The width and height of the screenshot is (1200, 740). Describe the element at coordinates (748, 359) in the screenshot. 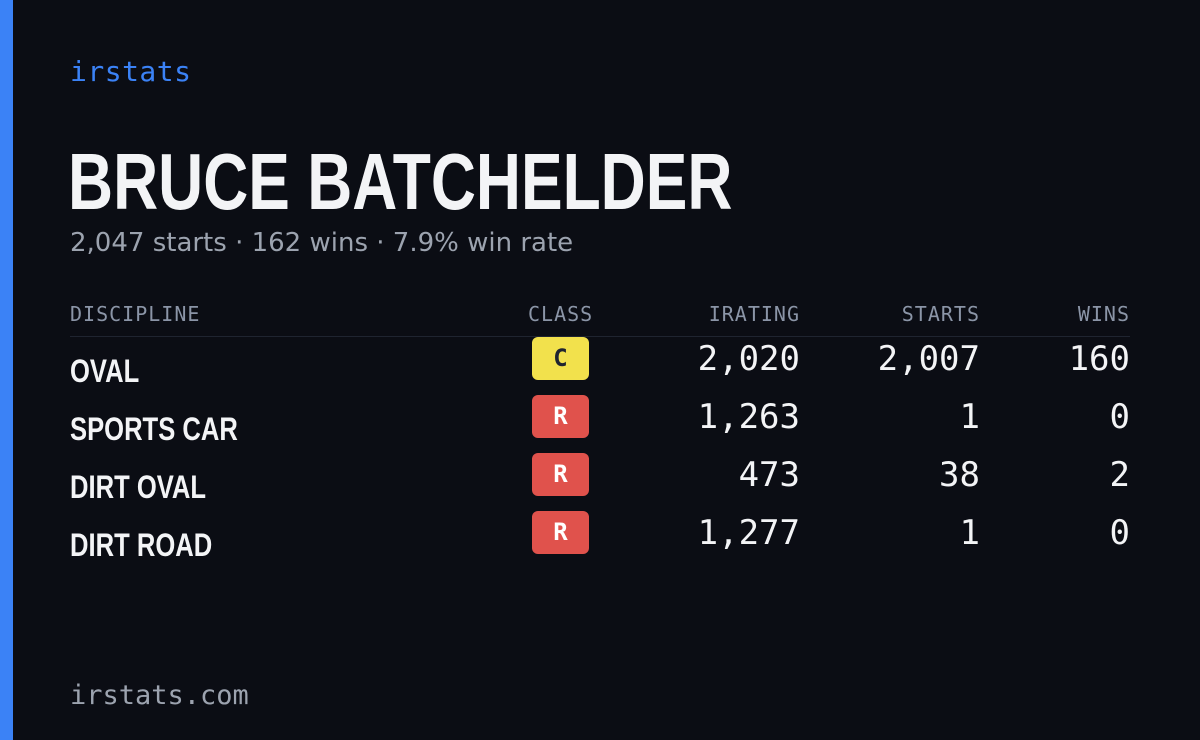

I see `irating-value: 2,020` at that location.